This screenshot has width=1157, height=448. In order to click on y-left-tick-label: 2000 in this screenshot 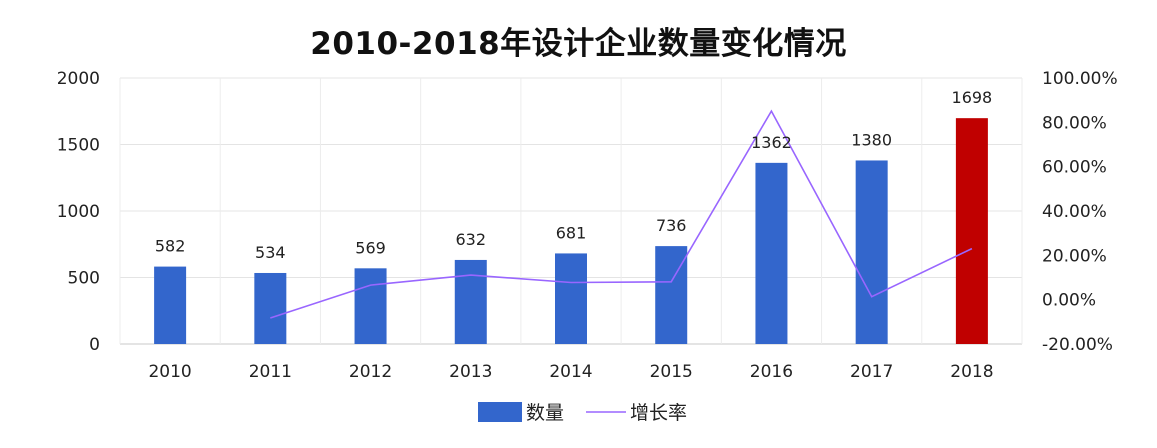, I will do `click(78, 79)`.